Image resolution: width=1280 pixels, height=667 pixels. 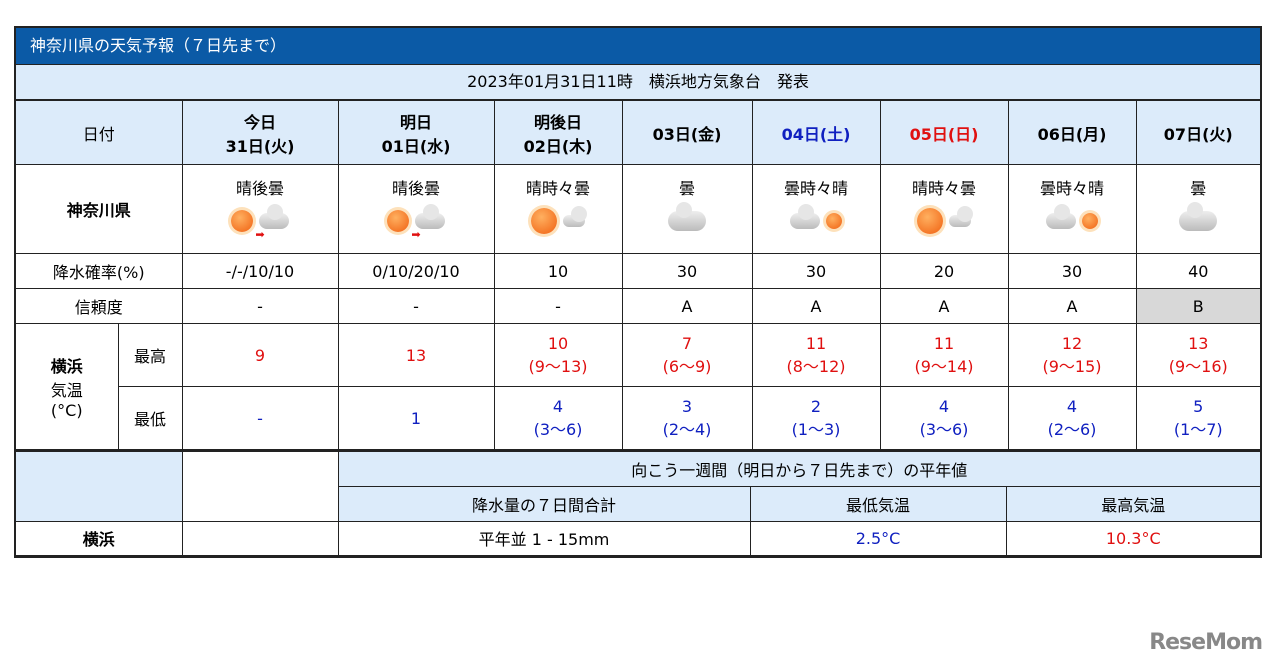 What do you see at coordinates (1072, 366) in the screenshot?
I see `max-temp-range: (9〜15)` at bounding box center [1072, 366].